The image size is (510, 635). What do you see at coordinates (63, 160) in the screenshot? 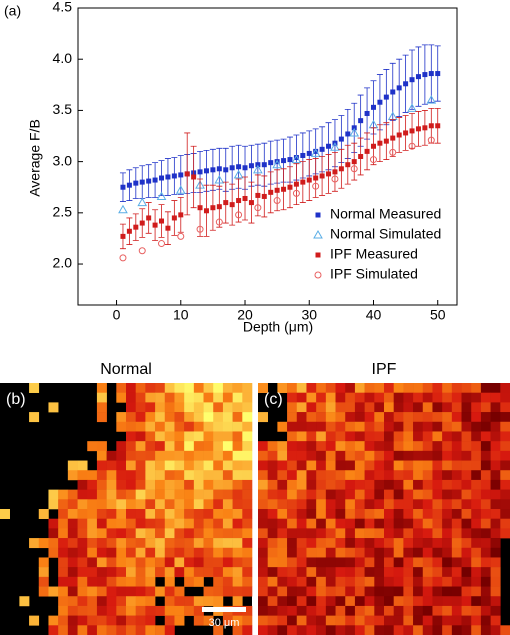
I see `y-tick-label: 3.0` at bounding box center [63, 160].